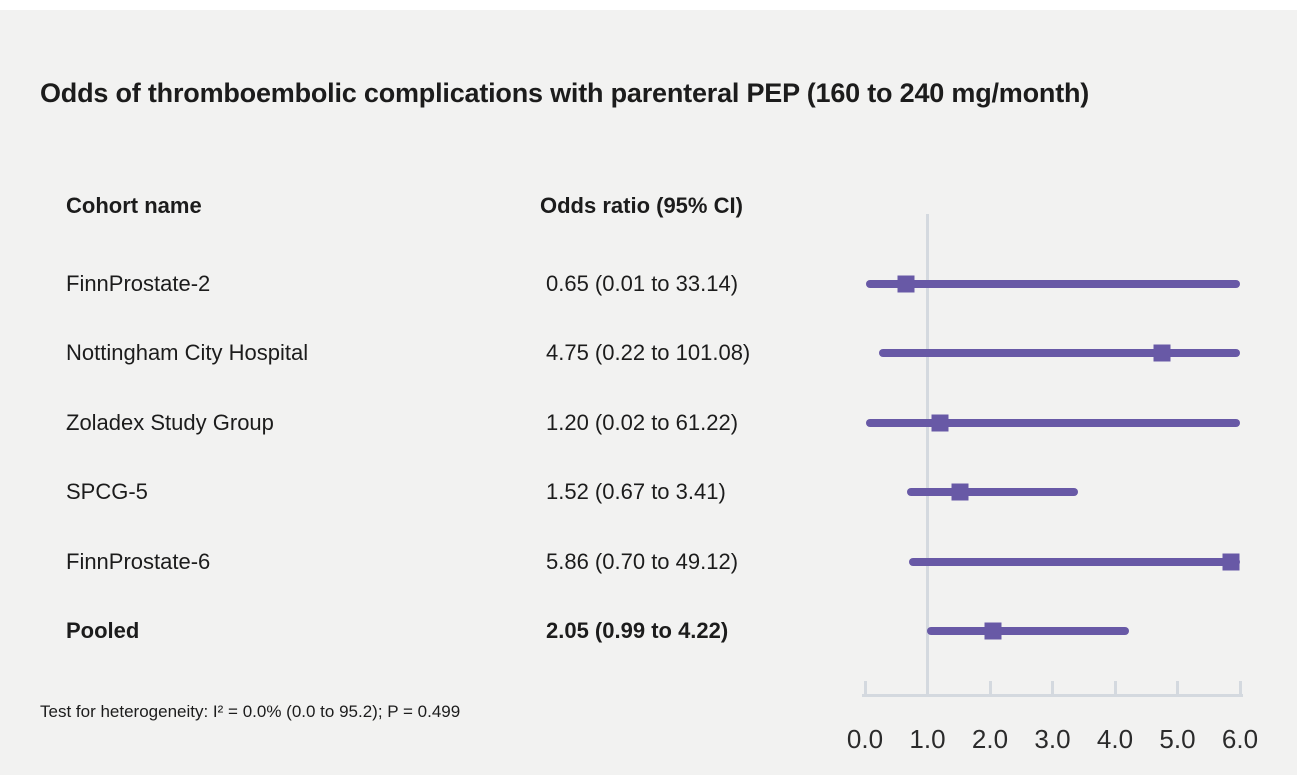 Image resolution: width=1297 pixels, height=775 pixels. What do you see at coordinates (138, 561) in the screenshot?
I see `cohort-name: FinnProstate-6` at bounding box center [138, 561].